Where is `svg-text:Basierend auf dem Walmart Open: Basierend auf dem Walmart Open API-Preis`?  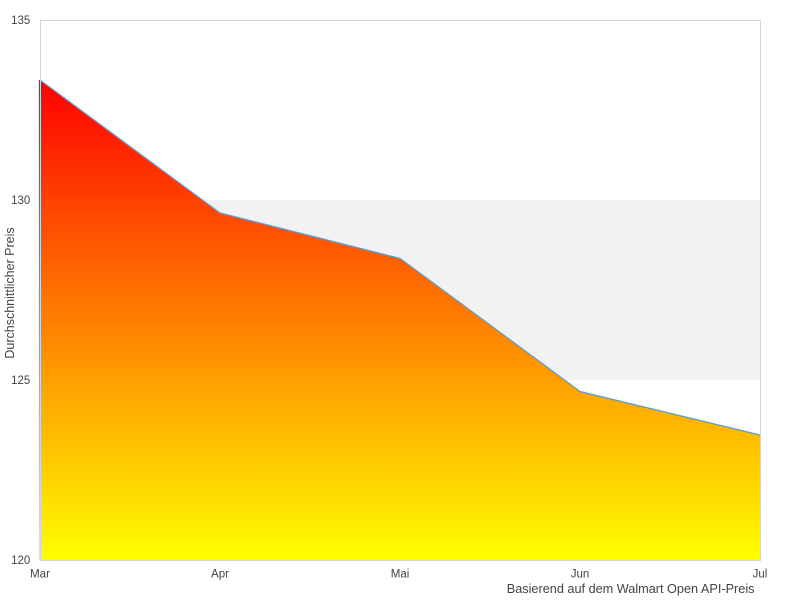 svg-text:Basierend auf dem Walmart Open: Basierend auf dem Walmart Open API-Preis is located at coordinates (631, 589).